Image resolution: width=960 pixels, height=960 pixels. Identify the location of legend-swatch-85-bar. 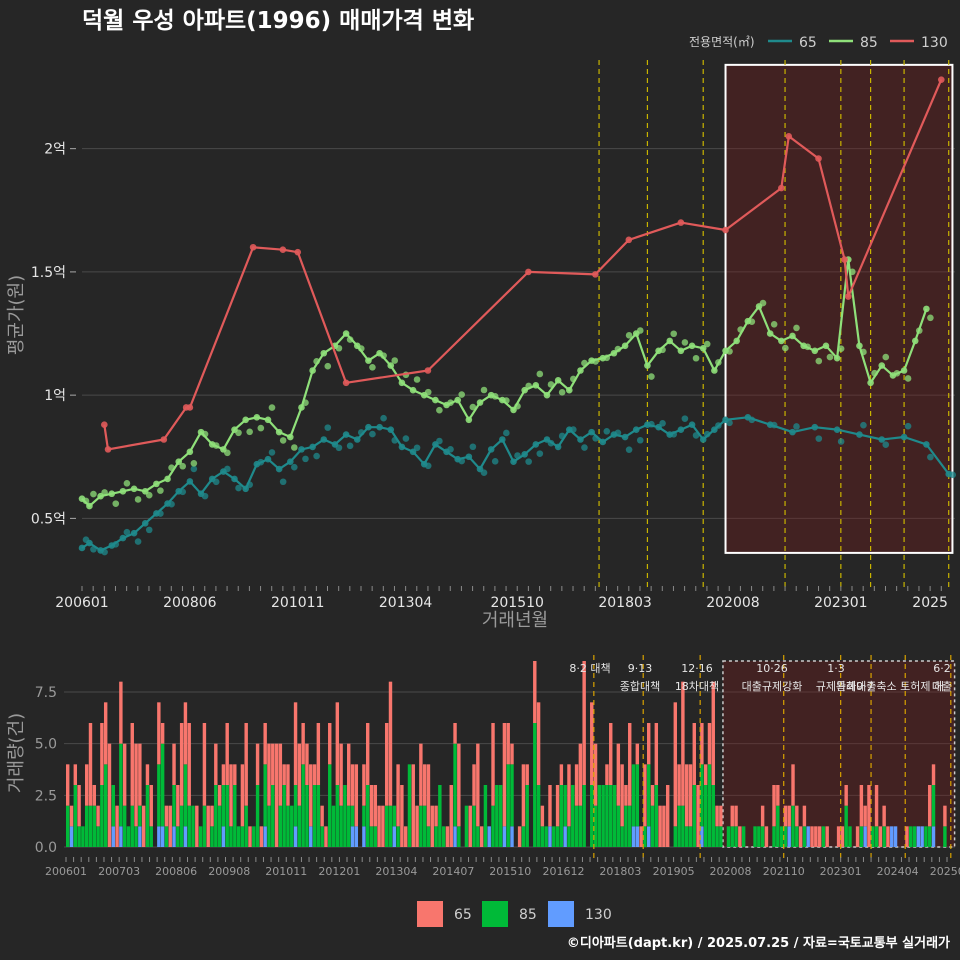
(495, 914).